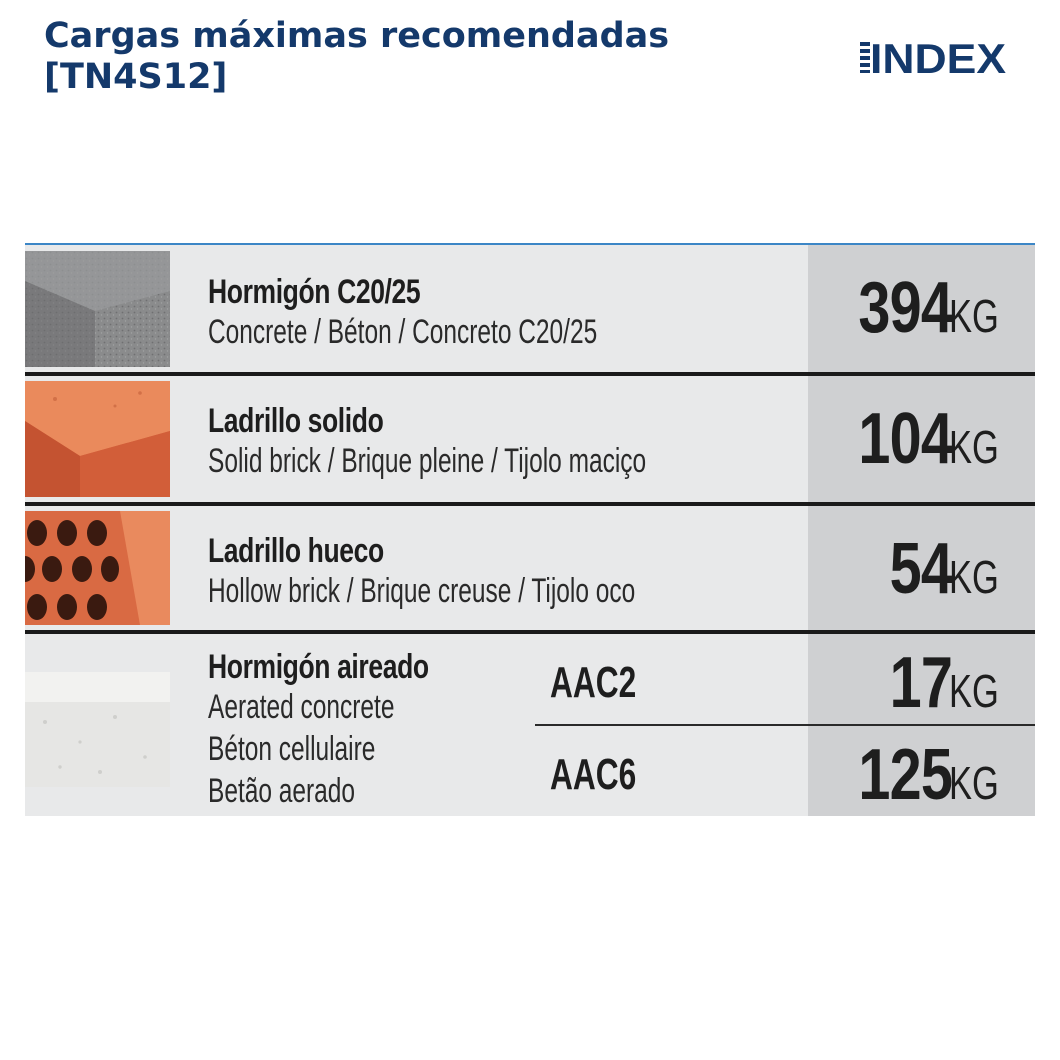 The width and height of the screenshot is (1060, 1060). I want to click on material-translation-pt: Betão aerado, so click(282, 791).